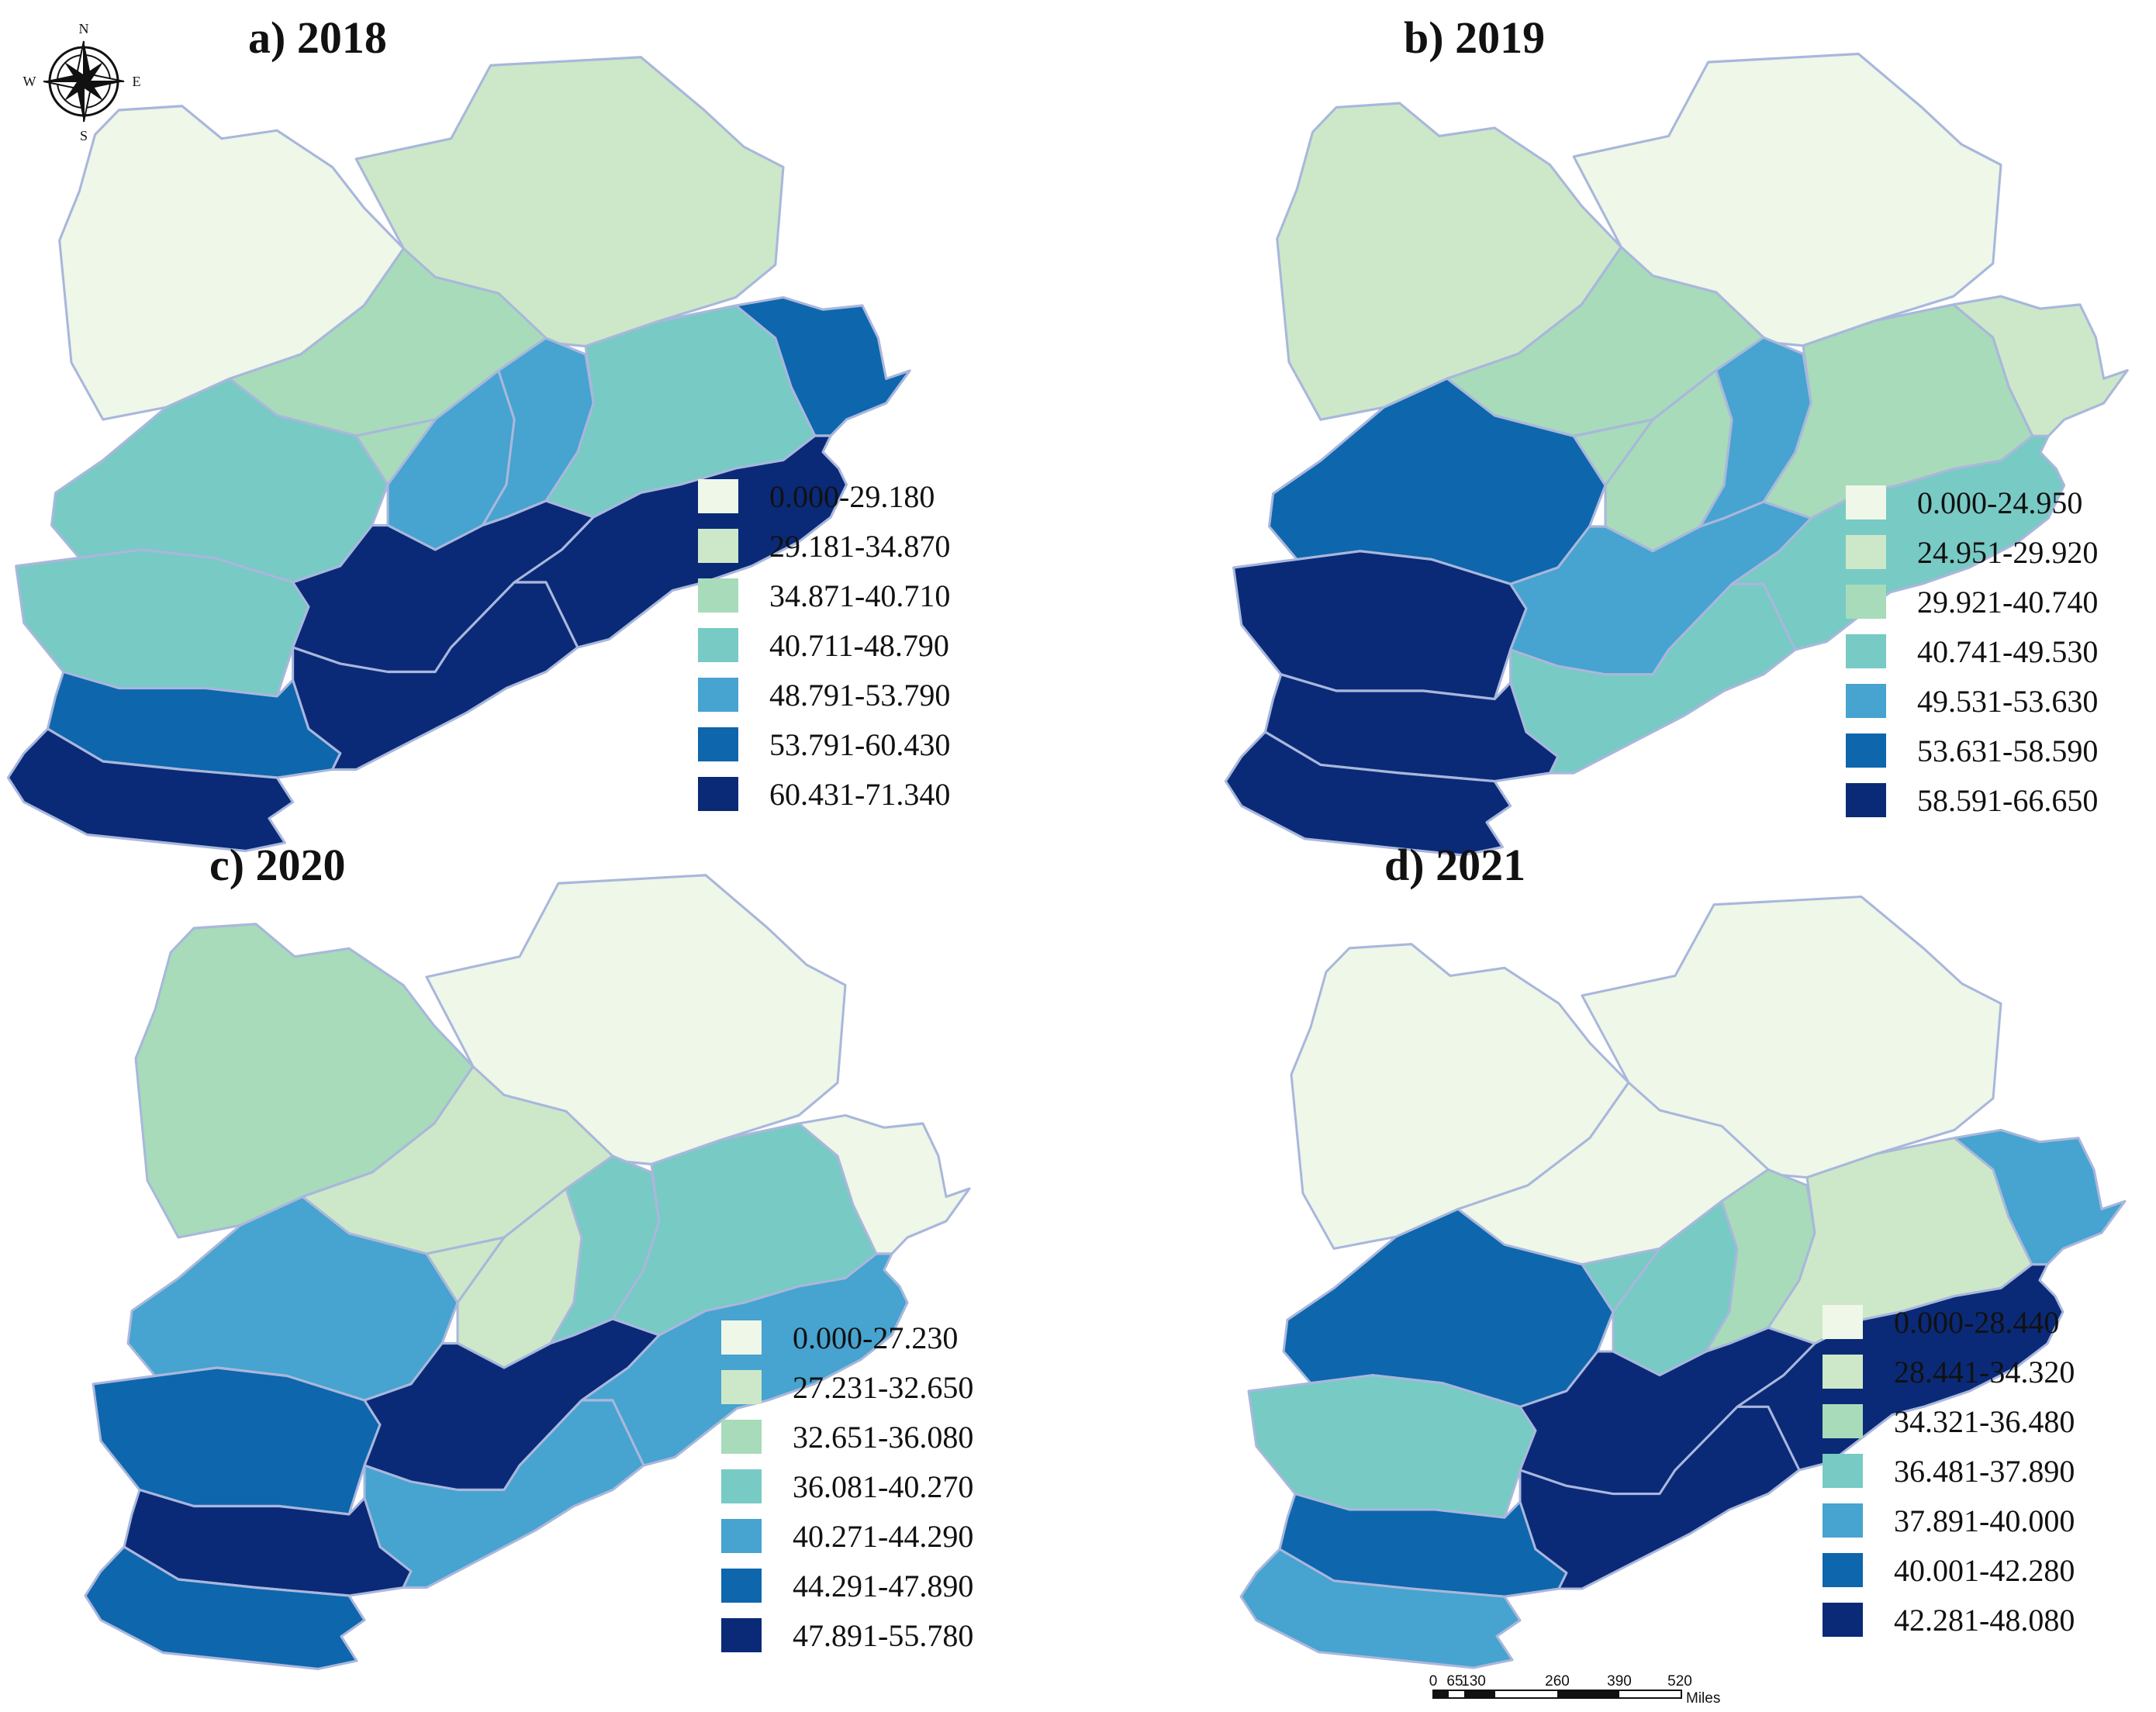  What do you see at coordinates (1473, 1681) in the screenshot?
I see `scale-tick-label: 130` at bounding box center [1473, 1681].